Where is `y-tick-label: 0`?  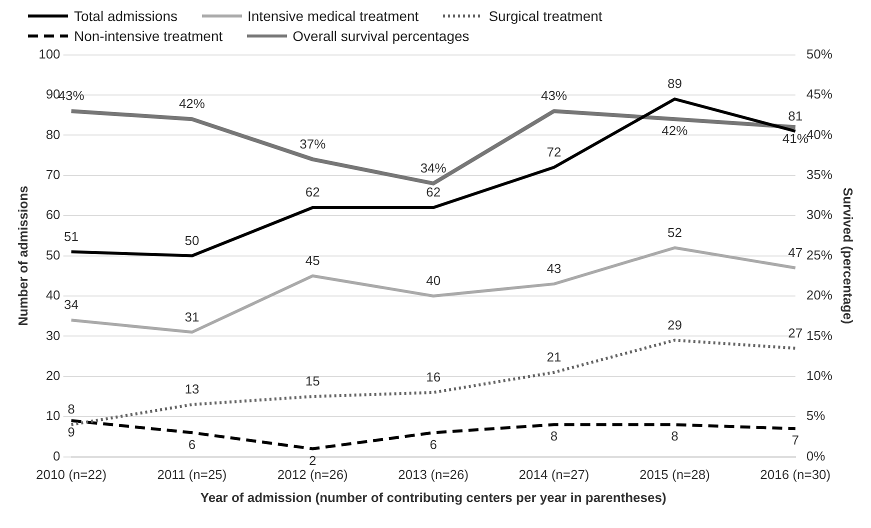 y-tick-label: 0 is located at coordinates (56, 456).